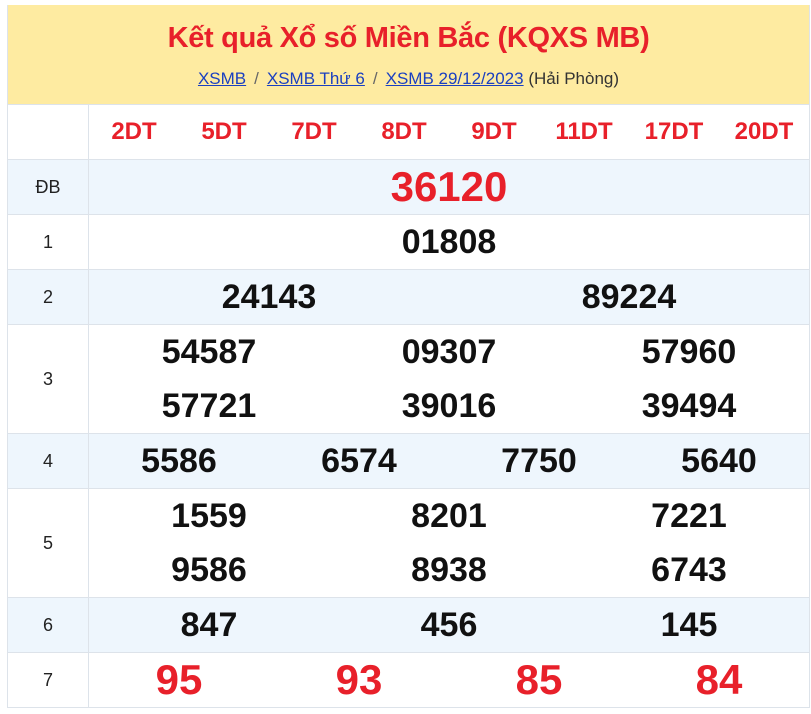 Image resolution: width=811 pixels, height=714 pixels. What do you see at coordinates (134, 131) in the screenshot?
I see `code-2dt: 2DT` at bounding box center [134, 131].